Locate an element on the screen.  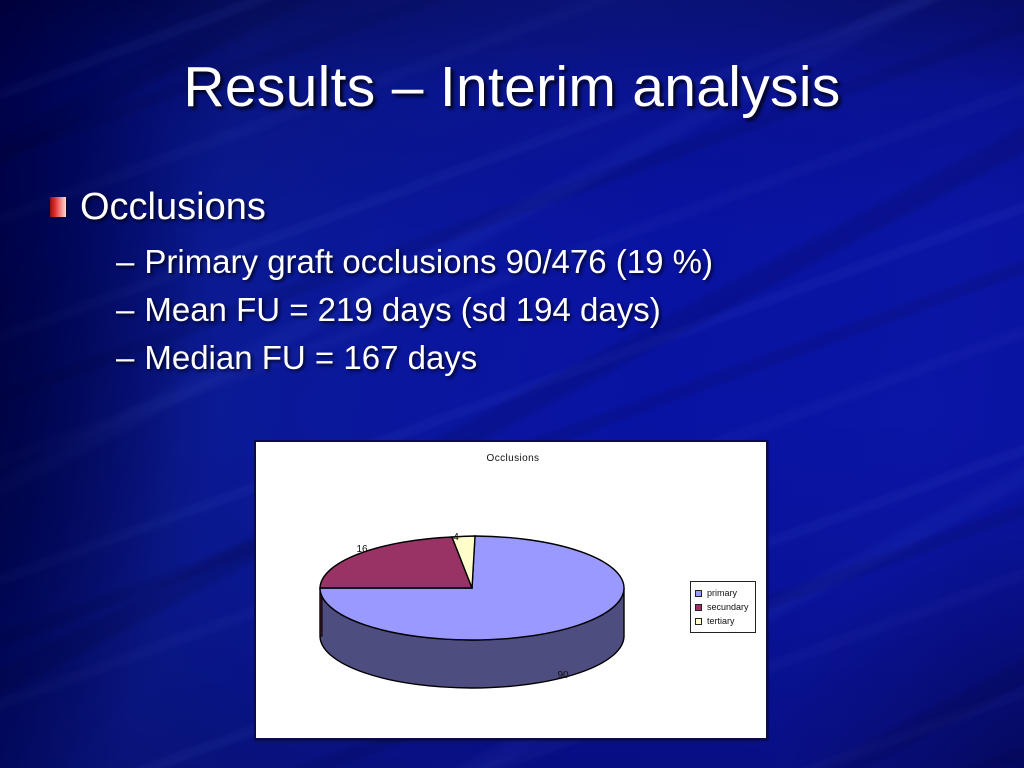
legend-label-secundary: secundary is located at coordinates (728, 606).